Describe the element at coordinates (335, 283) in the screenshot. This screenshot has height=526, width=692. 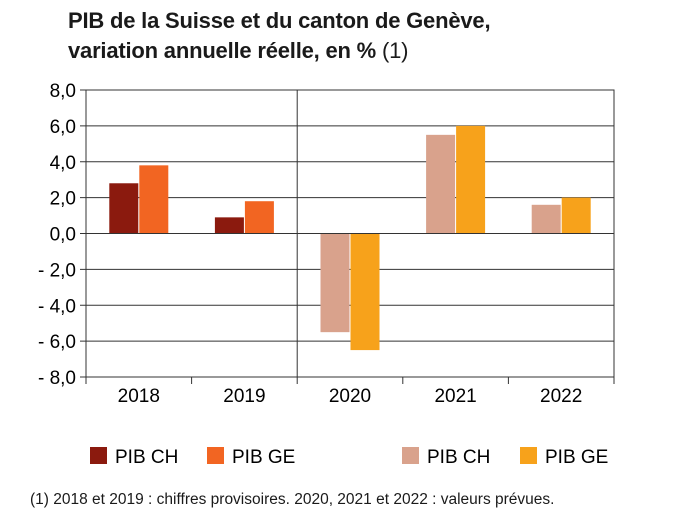
I see `bar-ch-2020` at that location.